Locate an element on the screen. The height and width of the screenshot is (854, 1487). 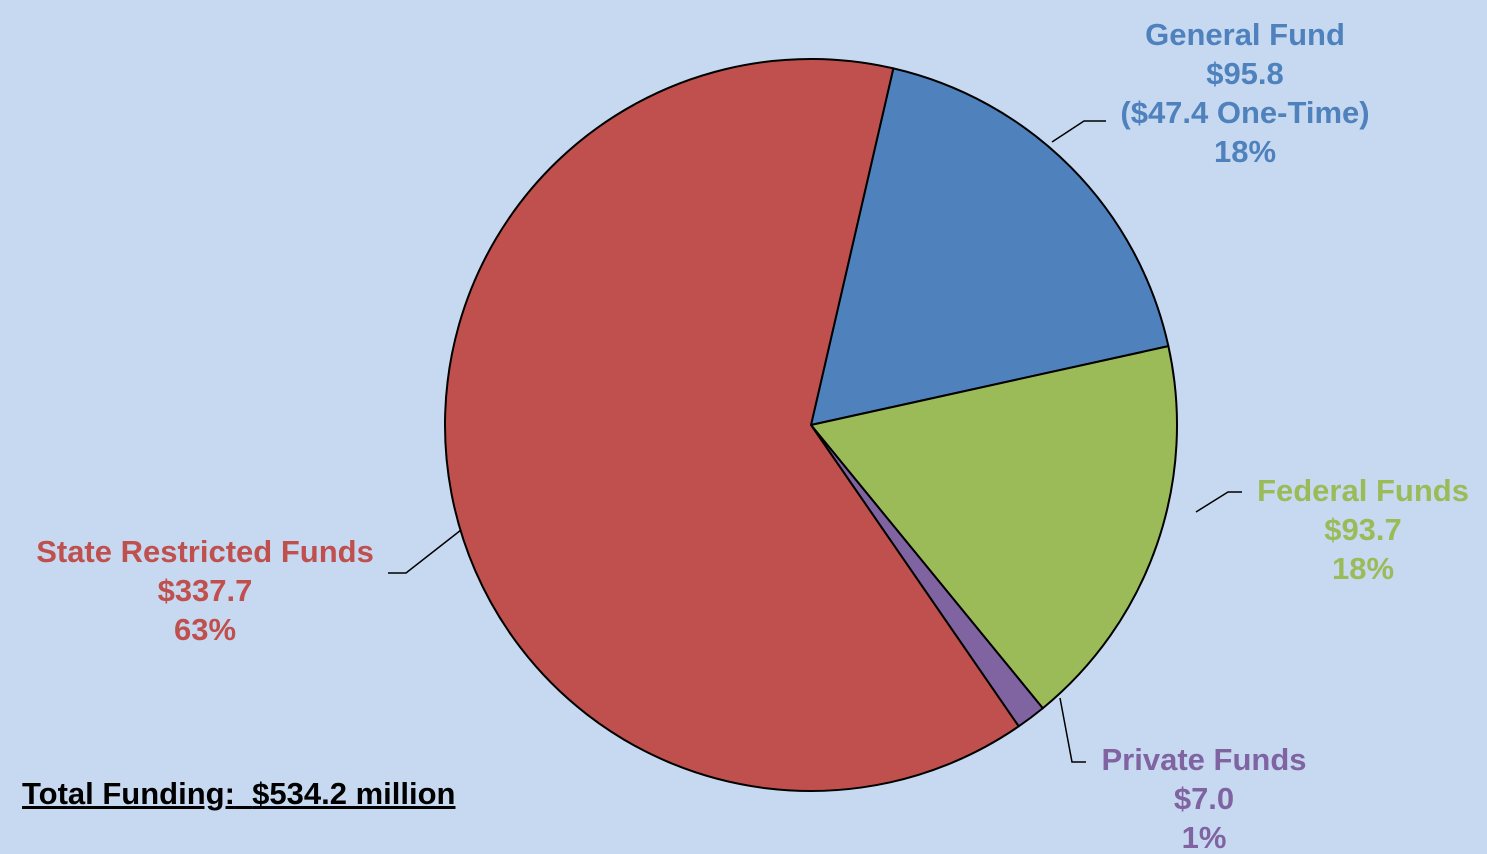
pie-slice-general-fund is located at coordinates (990, 246).